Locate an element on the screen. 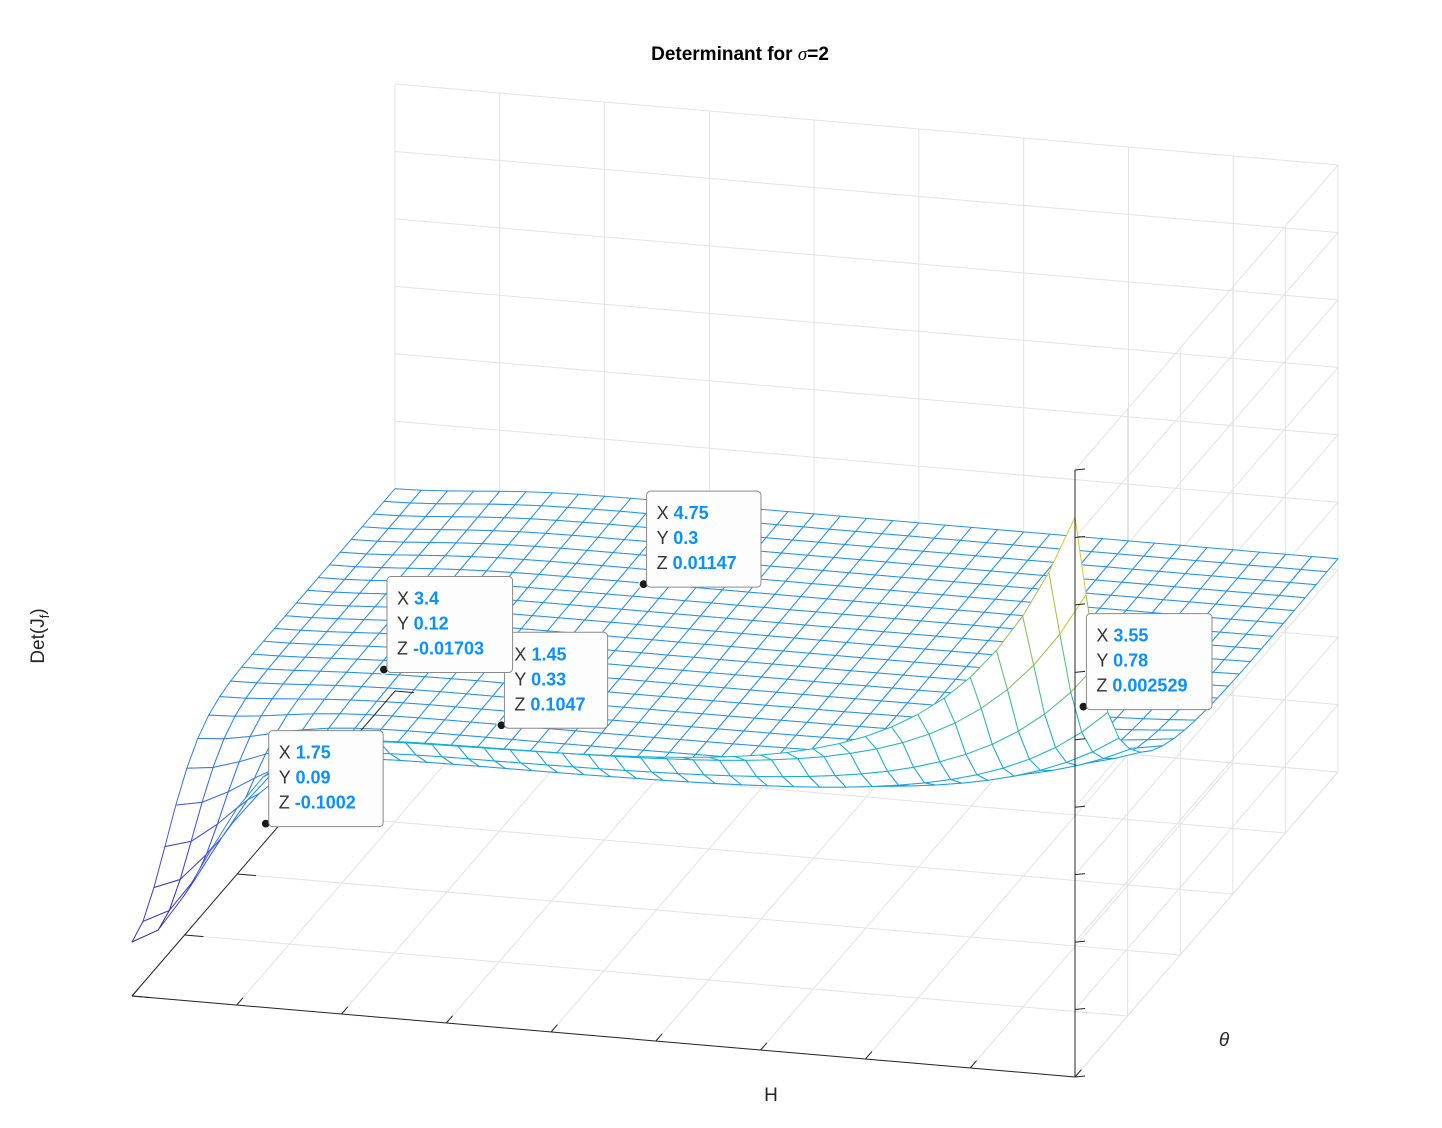  datatip-y-line: Y 0.78 is located at coordinates (1122, 661).